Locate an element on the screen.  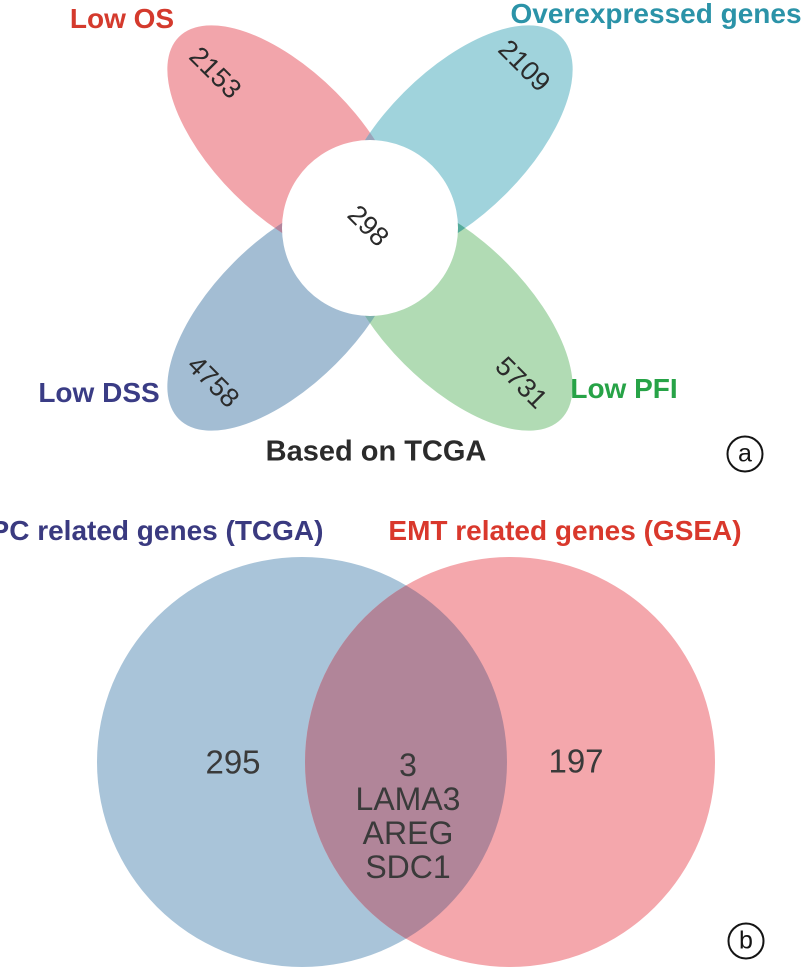
label-pc-related-genes: PC related genes (TCGA) is located at coordinates (162, 530).